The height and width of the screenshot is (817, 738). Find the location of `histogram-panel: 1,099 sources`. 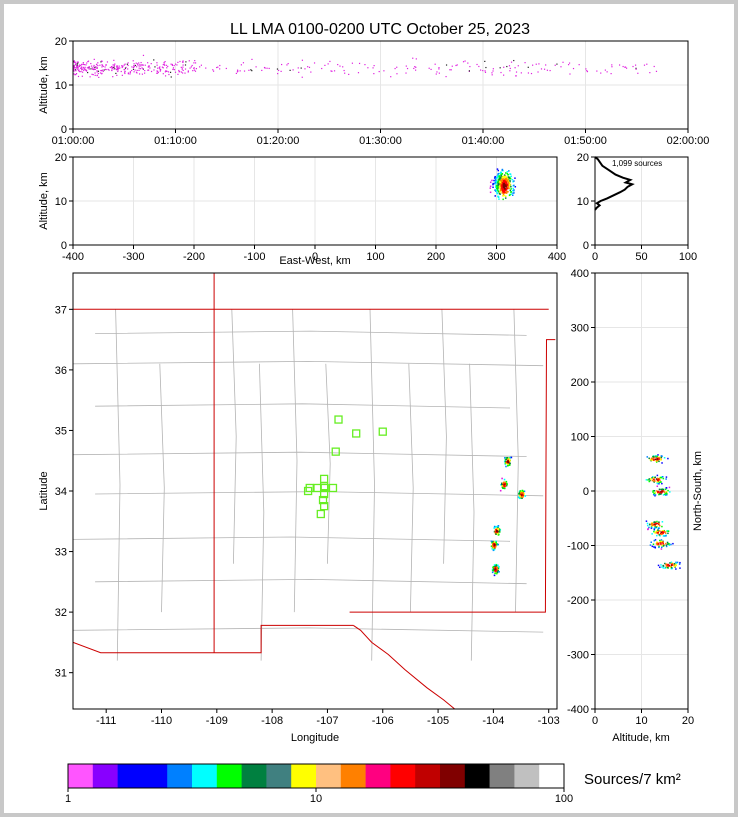

histogram-panel: 1,099 sources is located at coordinates (641, 201).